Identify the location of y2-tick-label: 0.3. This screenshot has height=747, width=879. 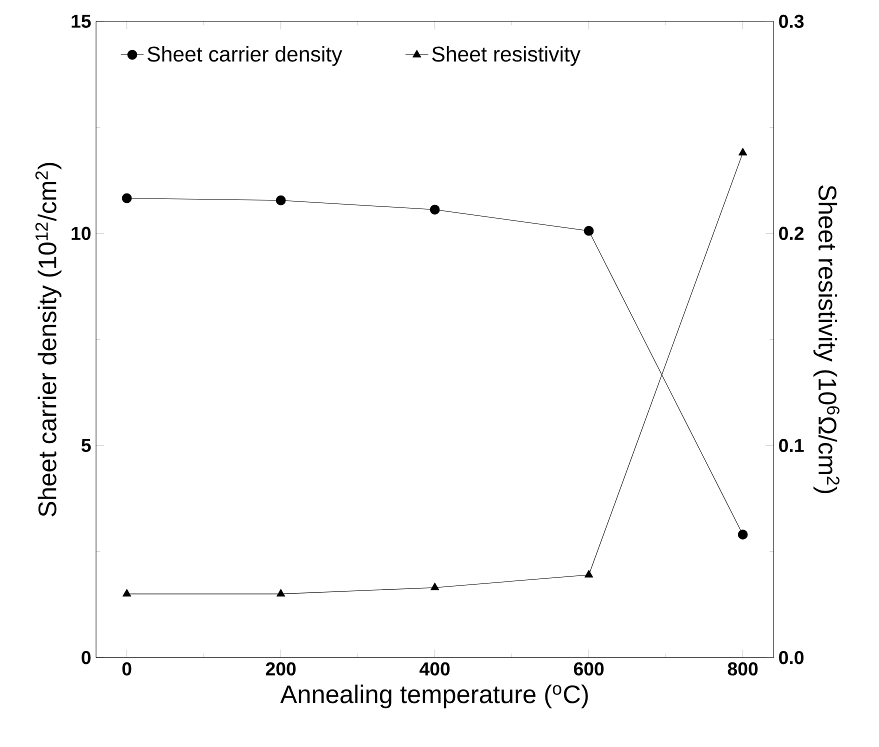
(791, 21).